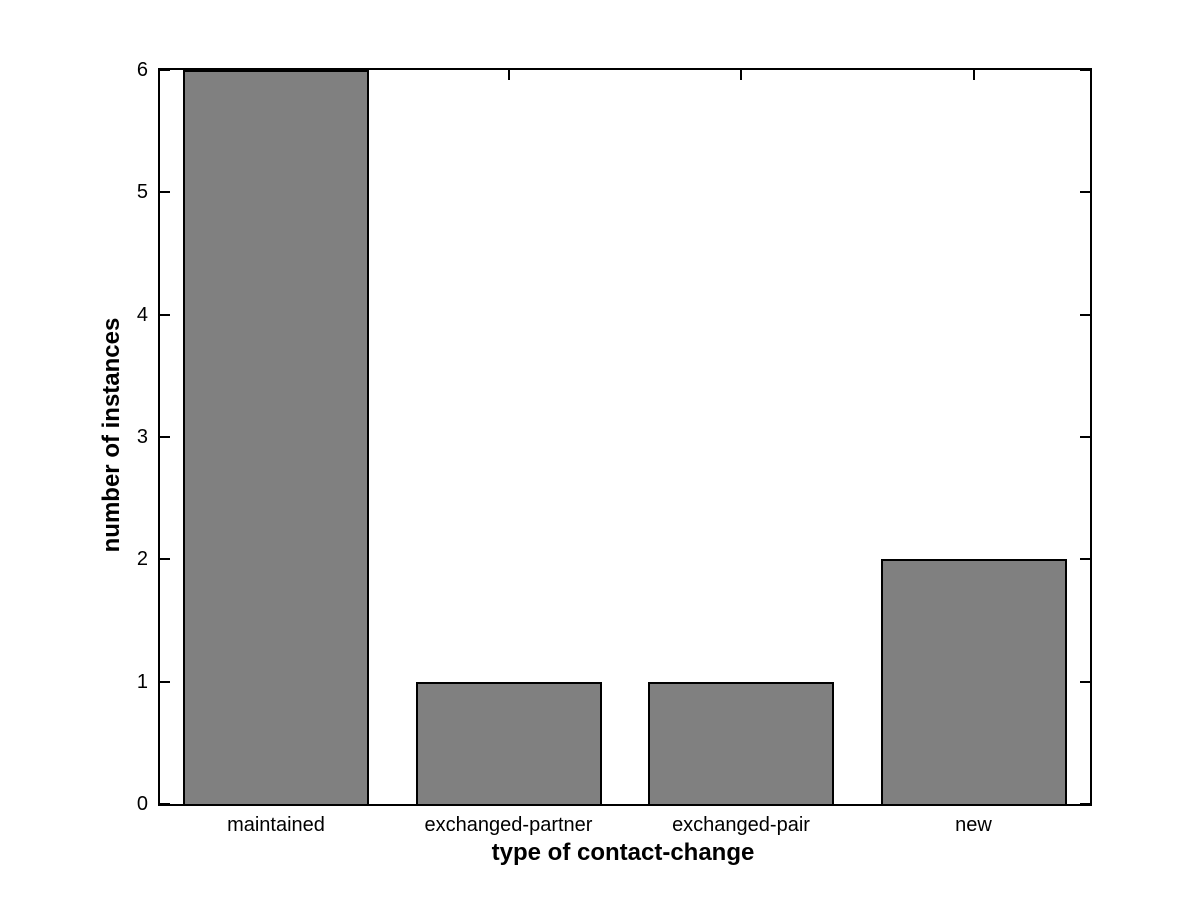 This screenshot has width=1201, height=901. Describe the element at coordinates (142, 804) in the screenshot. I see `y-tick-label: 0` at that location.